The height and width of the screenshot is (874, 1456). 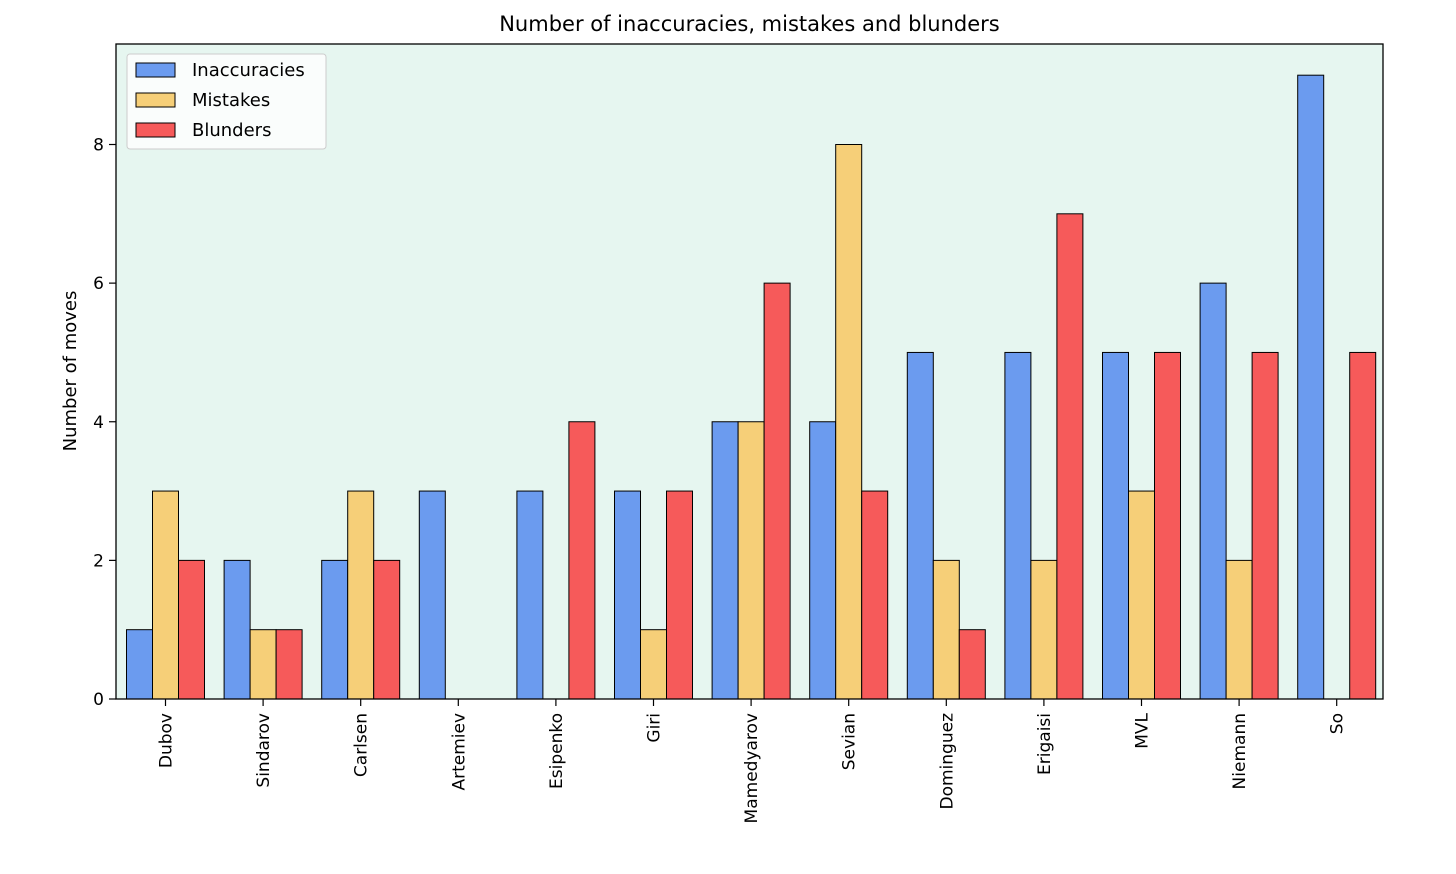 I want to click on legend-label-mistakes: Mistakes, so click(x=231, y=100).